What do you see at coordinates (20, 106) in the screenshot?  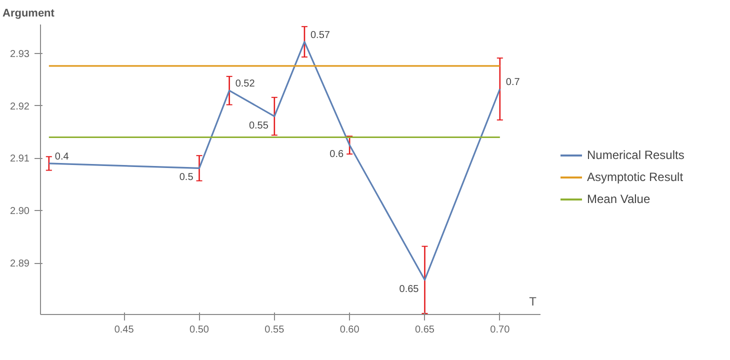 I see `y-tick-label: 2.92` at bounding box center [20, 106].